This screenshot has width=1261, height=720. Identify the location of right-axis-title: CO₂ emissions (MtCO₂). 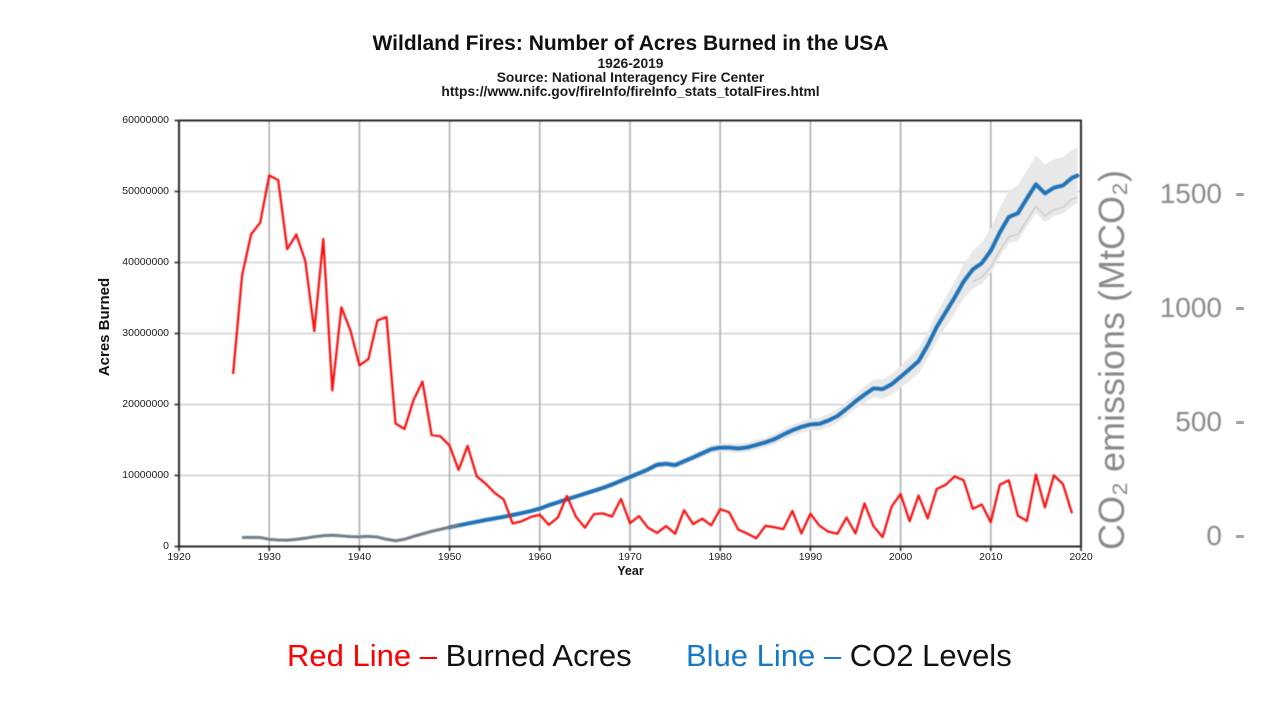
(1111, 360).